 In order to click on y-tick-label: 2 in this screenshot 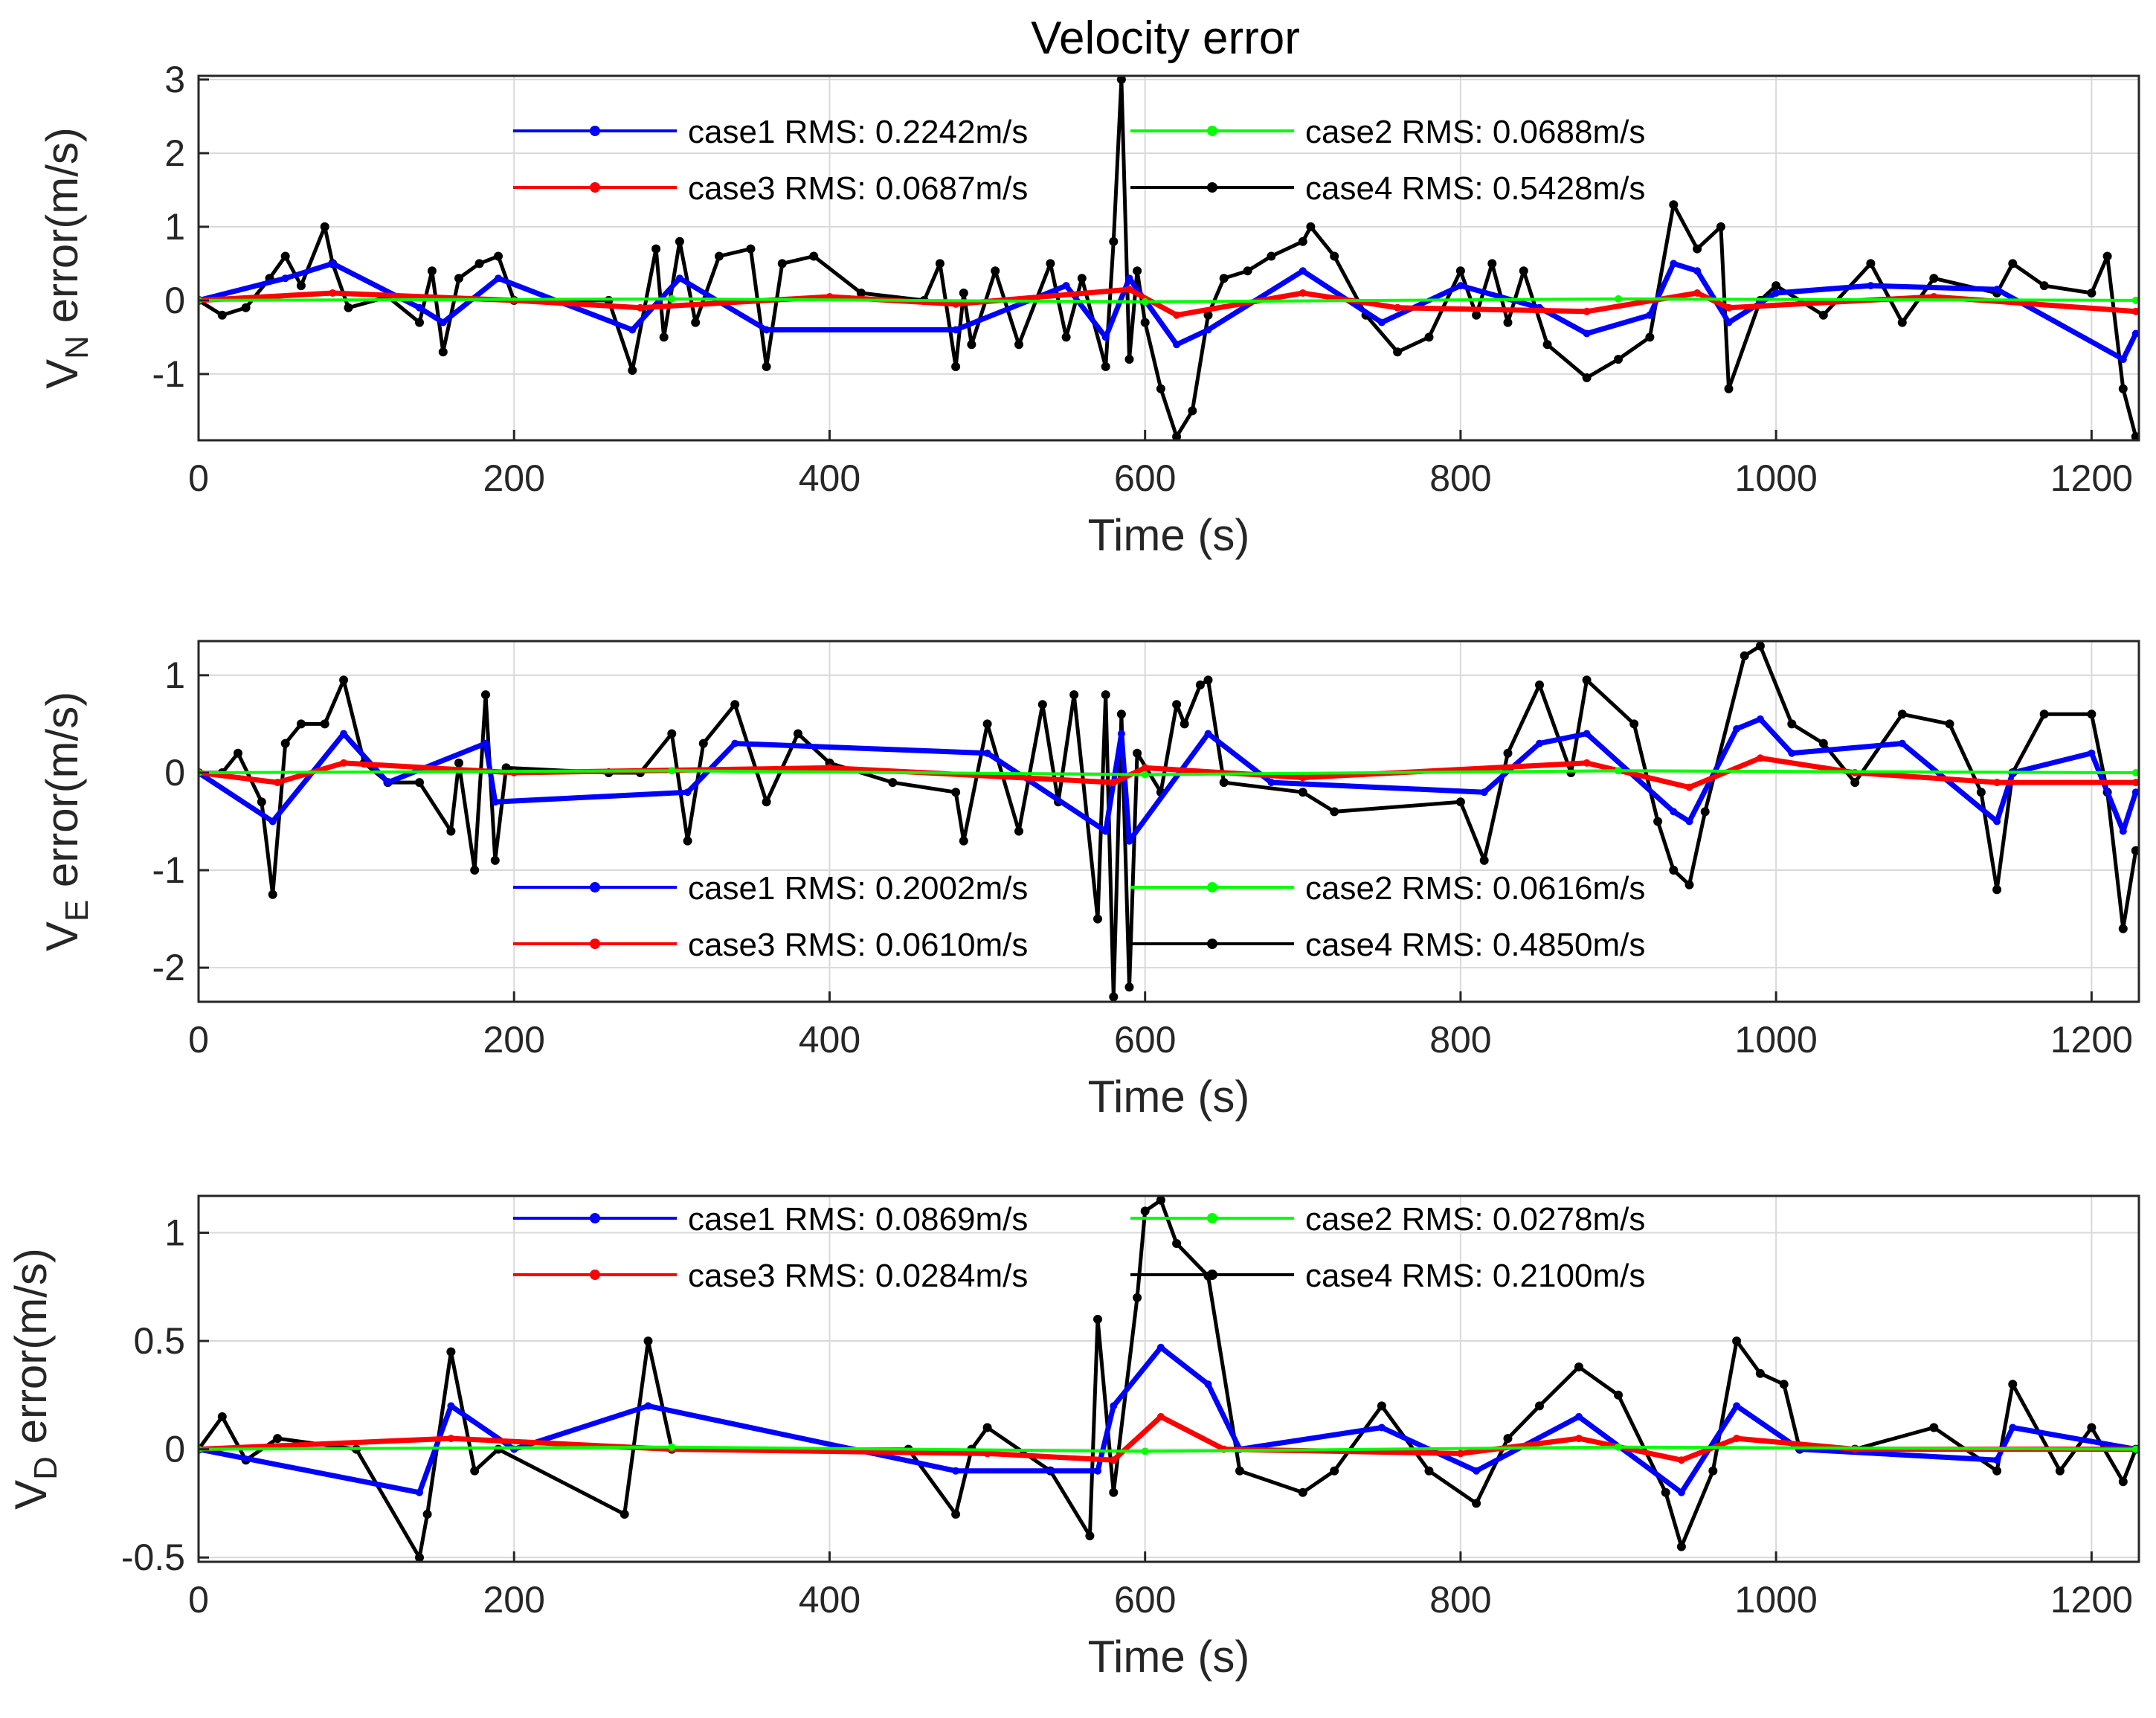, I will do `click(174, 153)`.